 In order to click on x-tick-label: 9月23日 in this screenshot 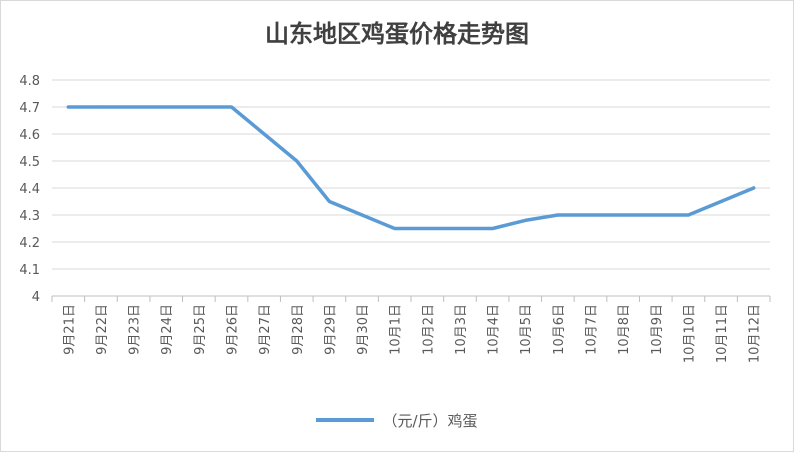, I will do `click(135, 329)`.